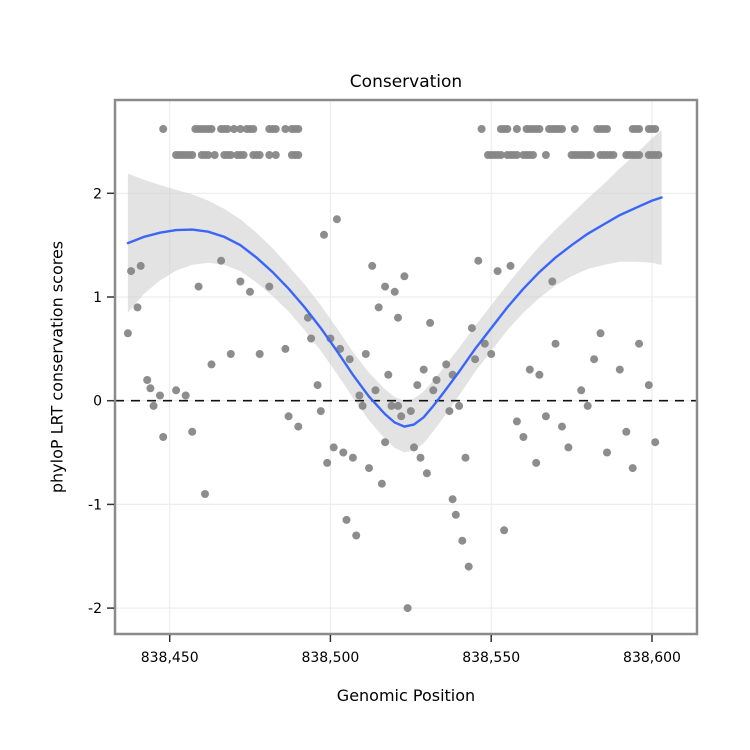 The image size is (750, 750). I want to click on x-axis-label: Genomic Position, so click(406, 695).